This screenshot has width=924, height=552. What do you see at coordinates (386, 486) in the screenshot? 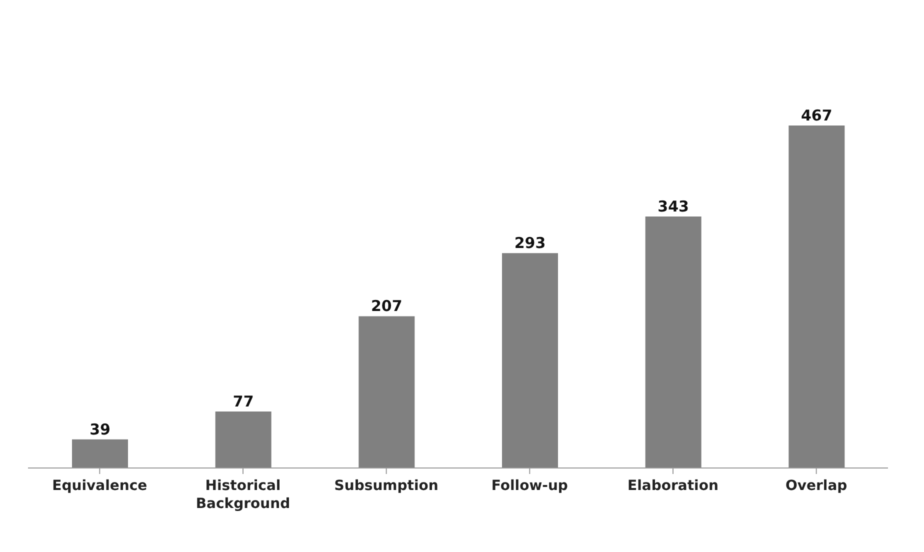
I see `x-tick-label: Subsumption` at bounding box center [386, 486].